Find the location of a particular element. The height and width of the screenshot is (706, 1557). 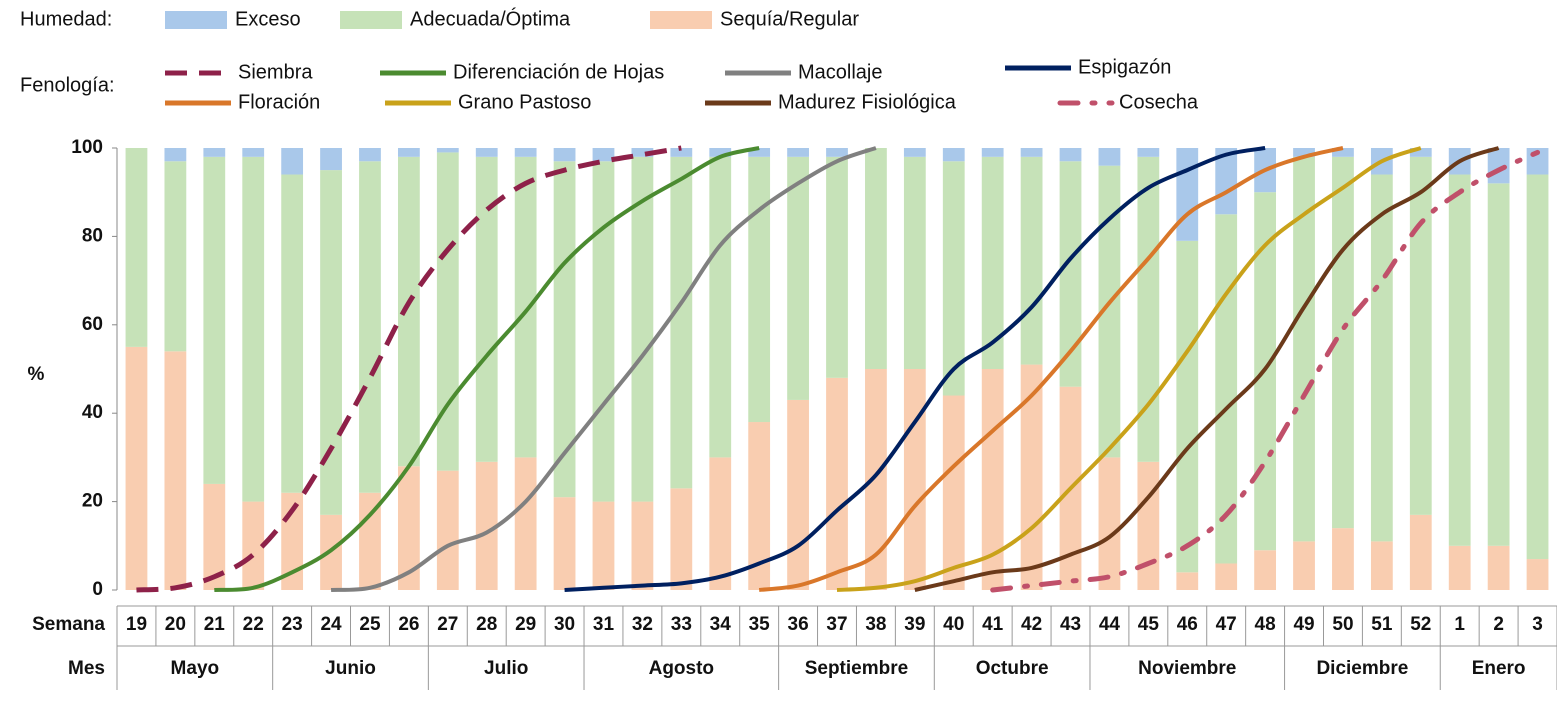

x-tick-label: 26 is located at coordinates (408, 624).